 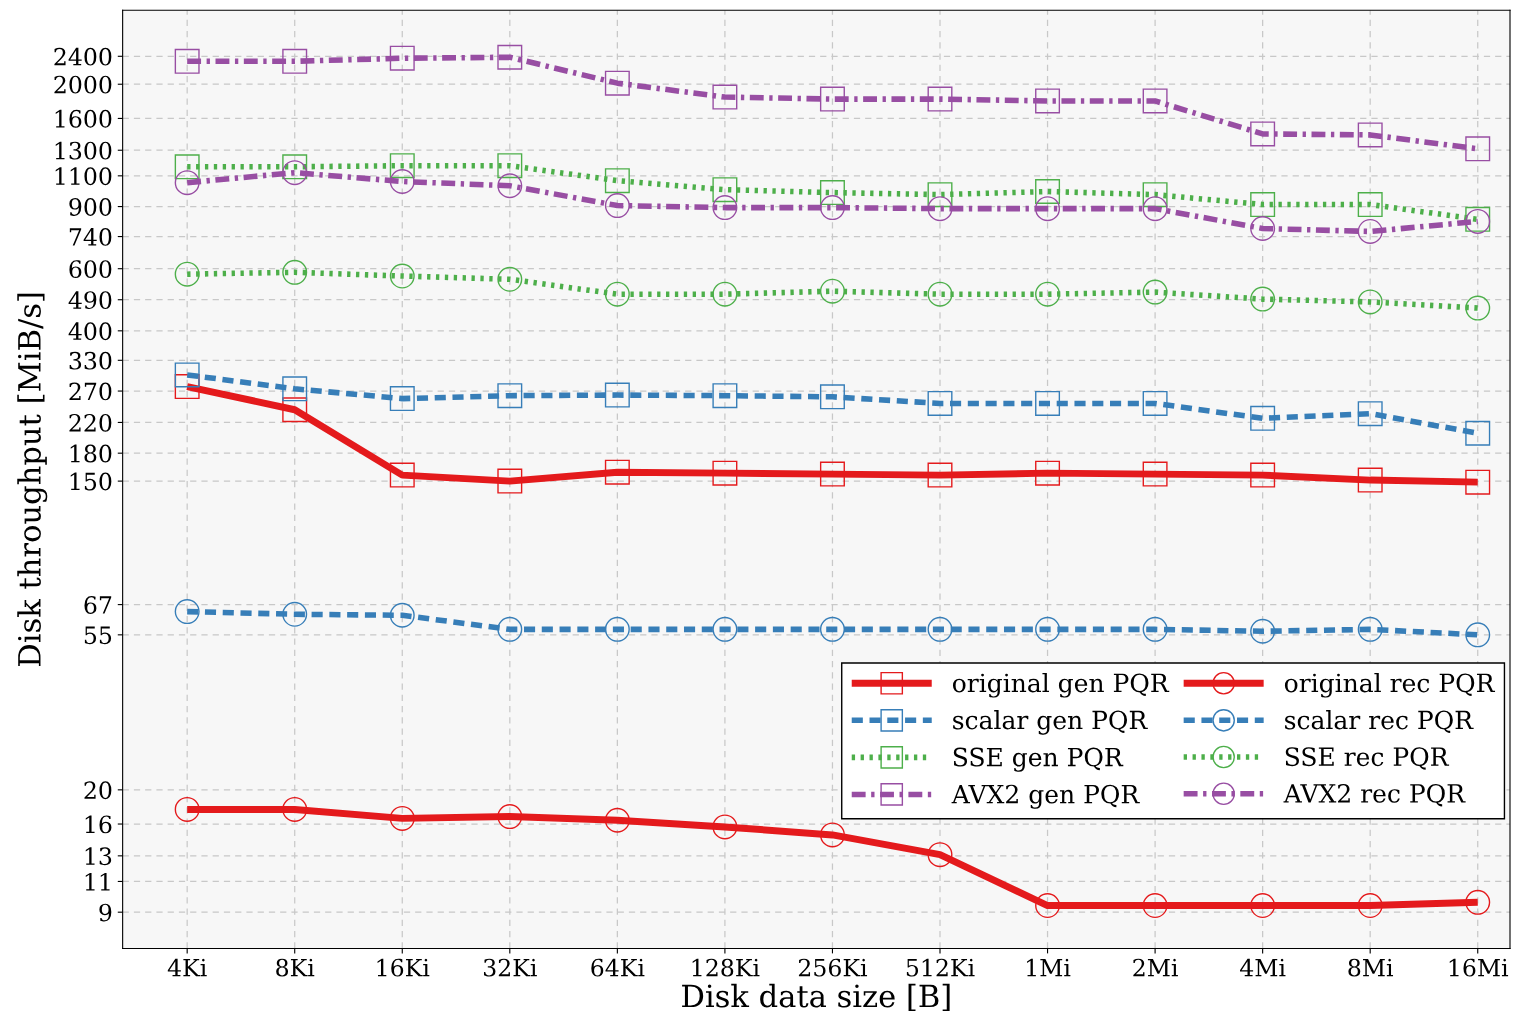 What do you see at coordinates (83, 176) in the screenshot?
I see `y-tick-label: 1100` at bounding box center [83, 176].